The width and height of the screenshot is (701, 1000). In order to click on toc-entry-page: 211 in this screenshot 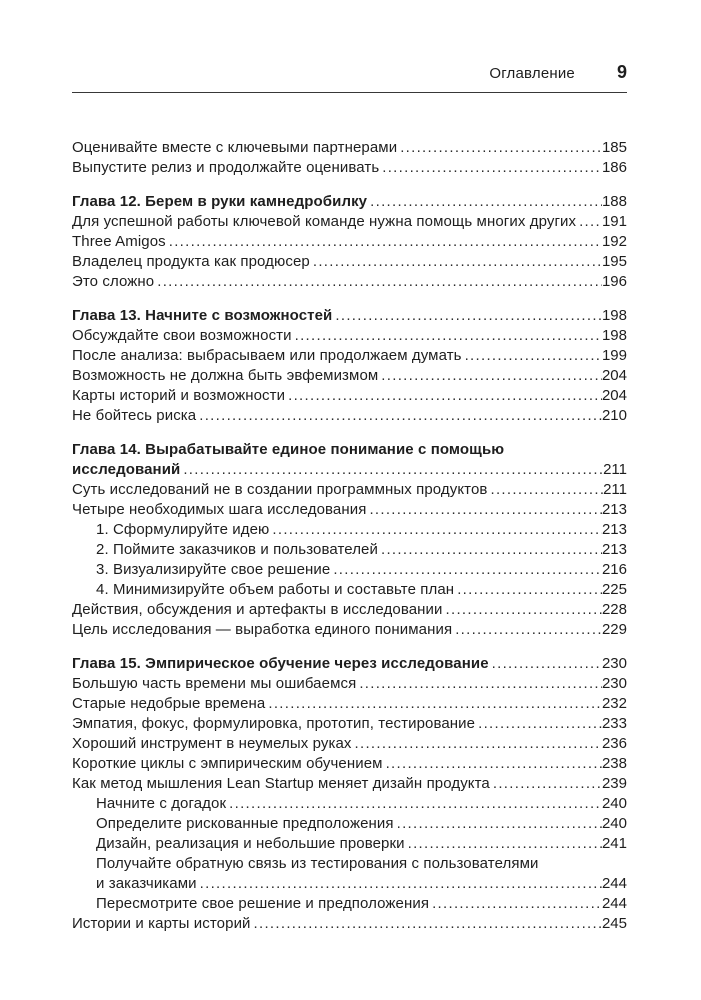, I will do `click(615, 469)`.